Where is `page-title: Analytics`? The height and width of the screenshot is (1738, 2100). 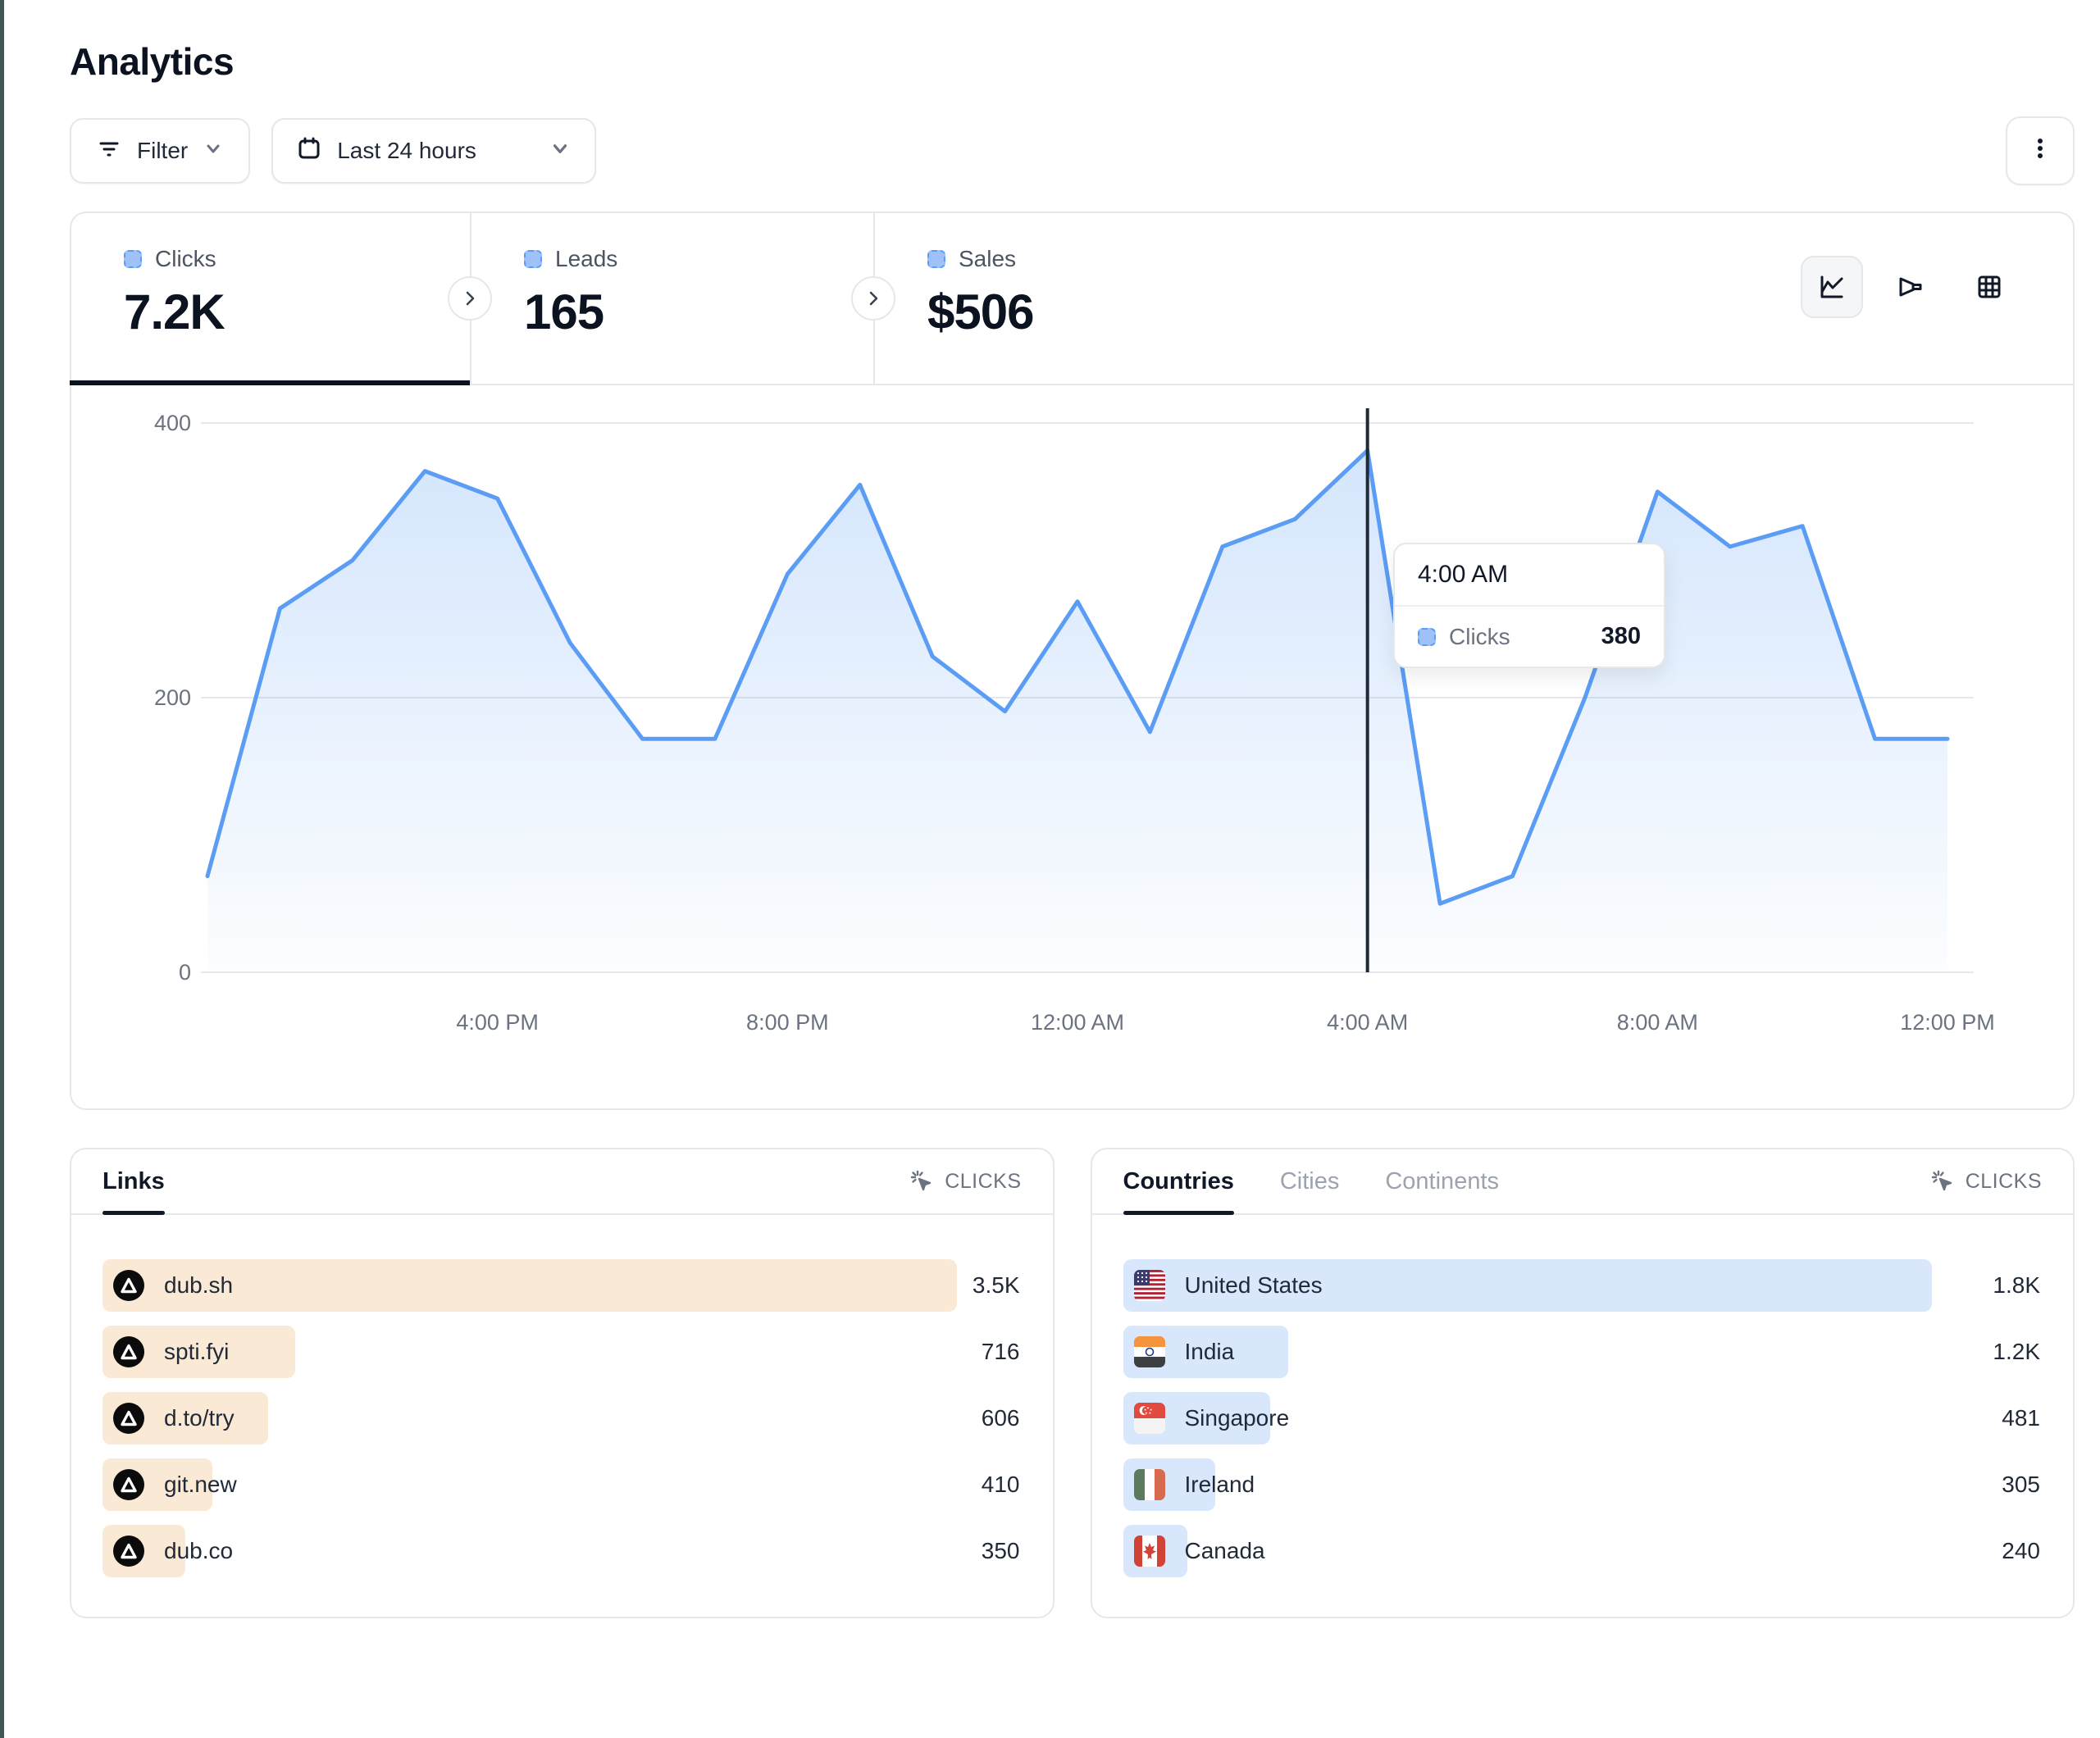
page-title: Analytics is located at coordinates (152, 62).